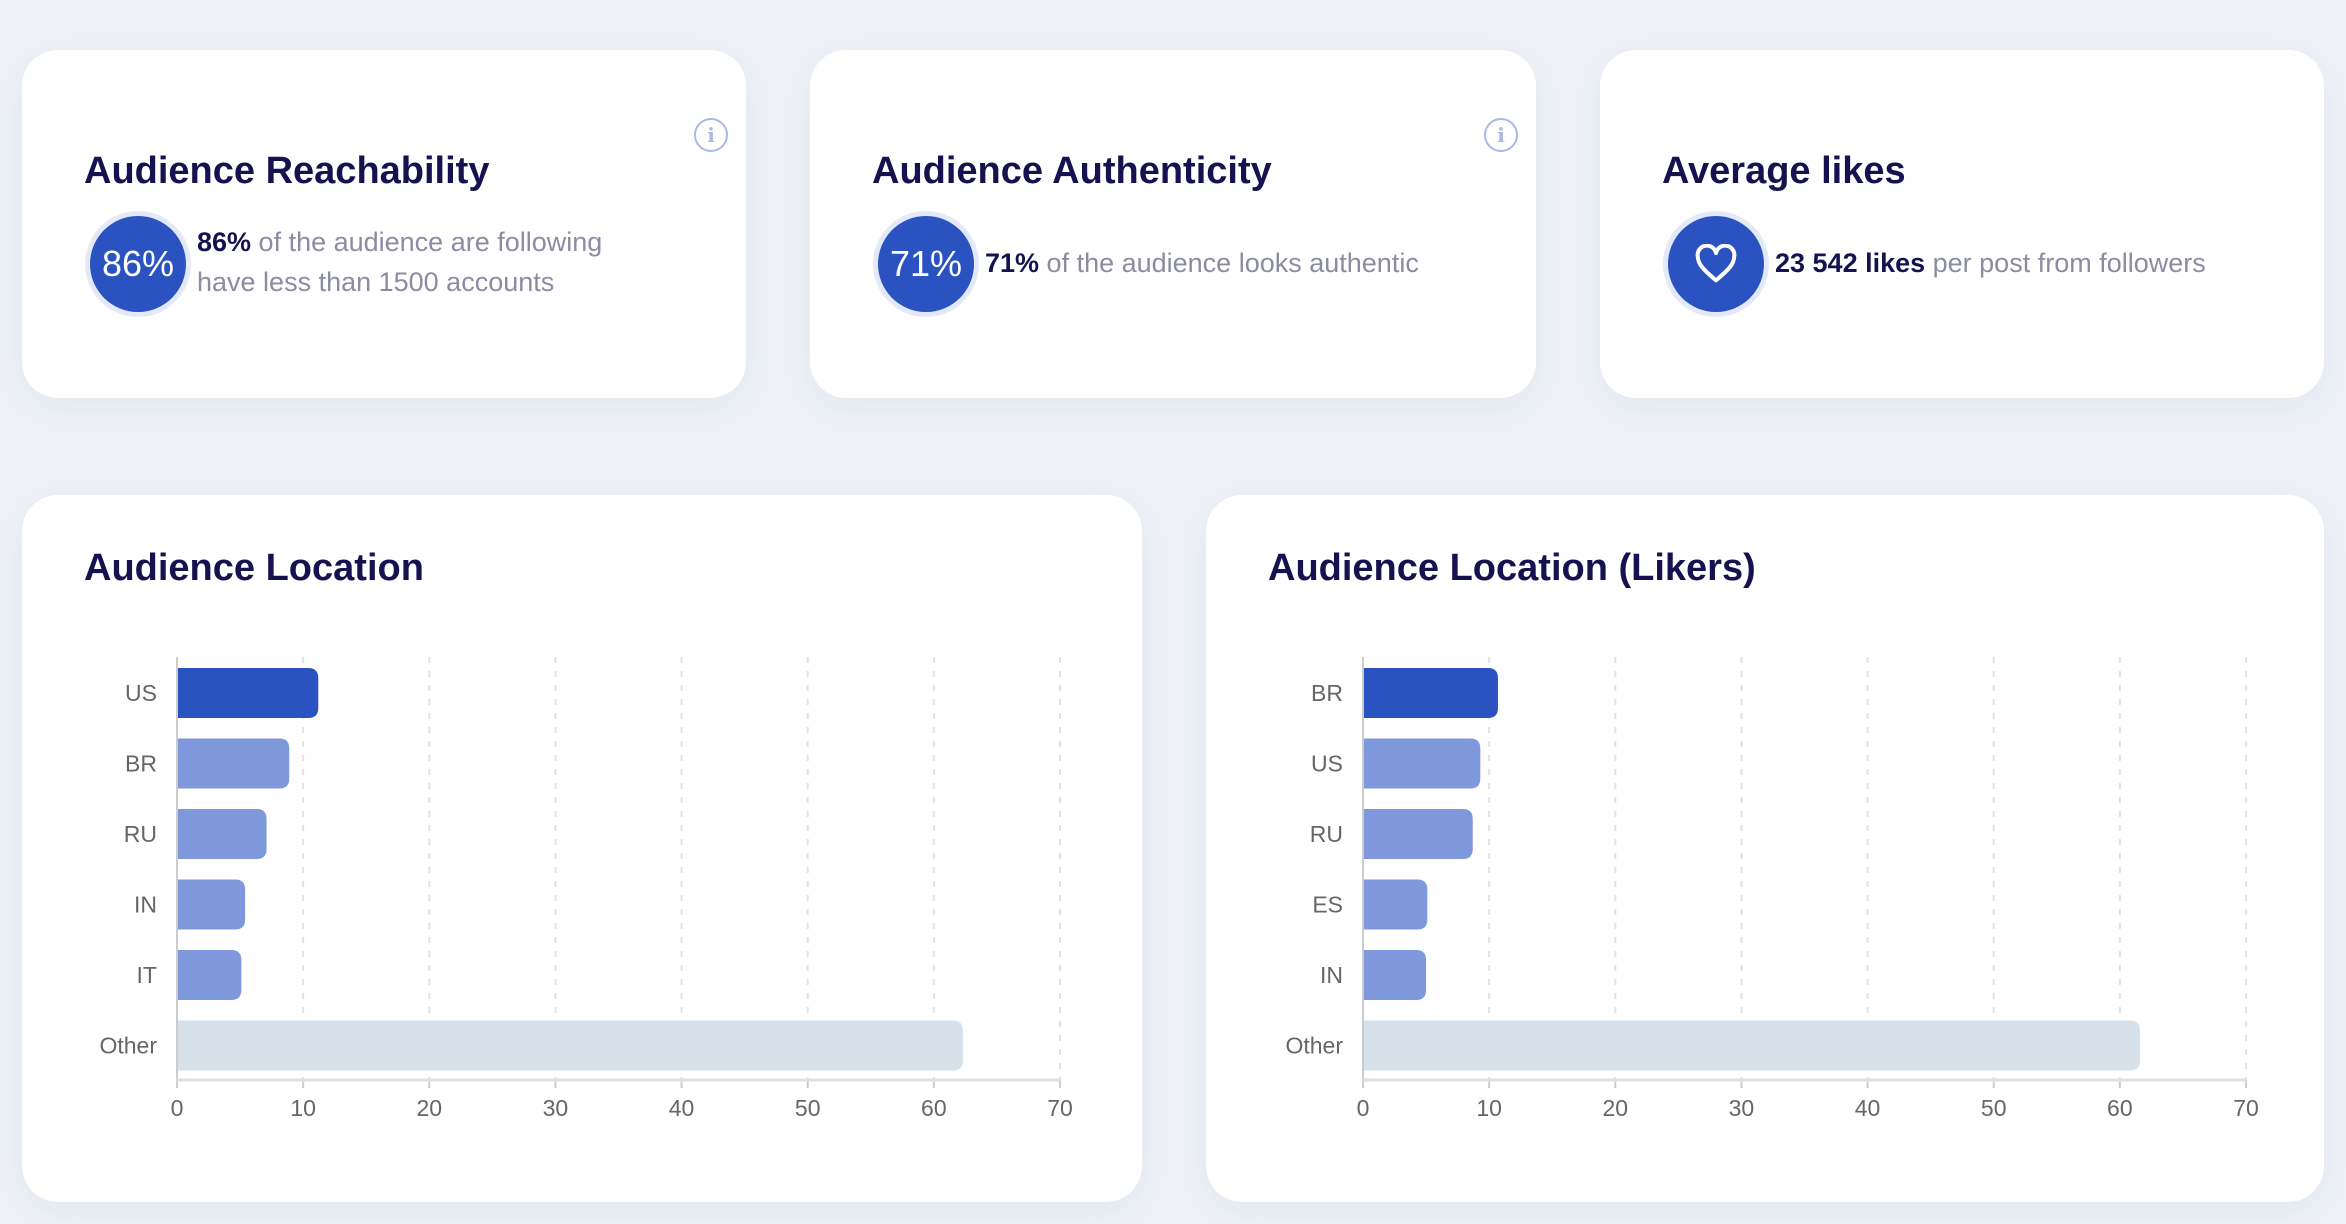 Image resolution: width=2346 pixels, height=1224 pixels. Describe the element at coordinates (1395, 904) in the screenshot. I see `bar-es` at that location.